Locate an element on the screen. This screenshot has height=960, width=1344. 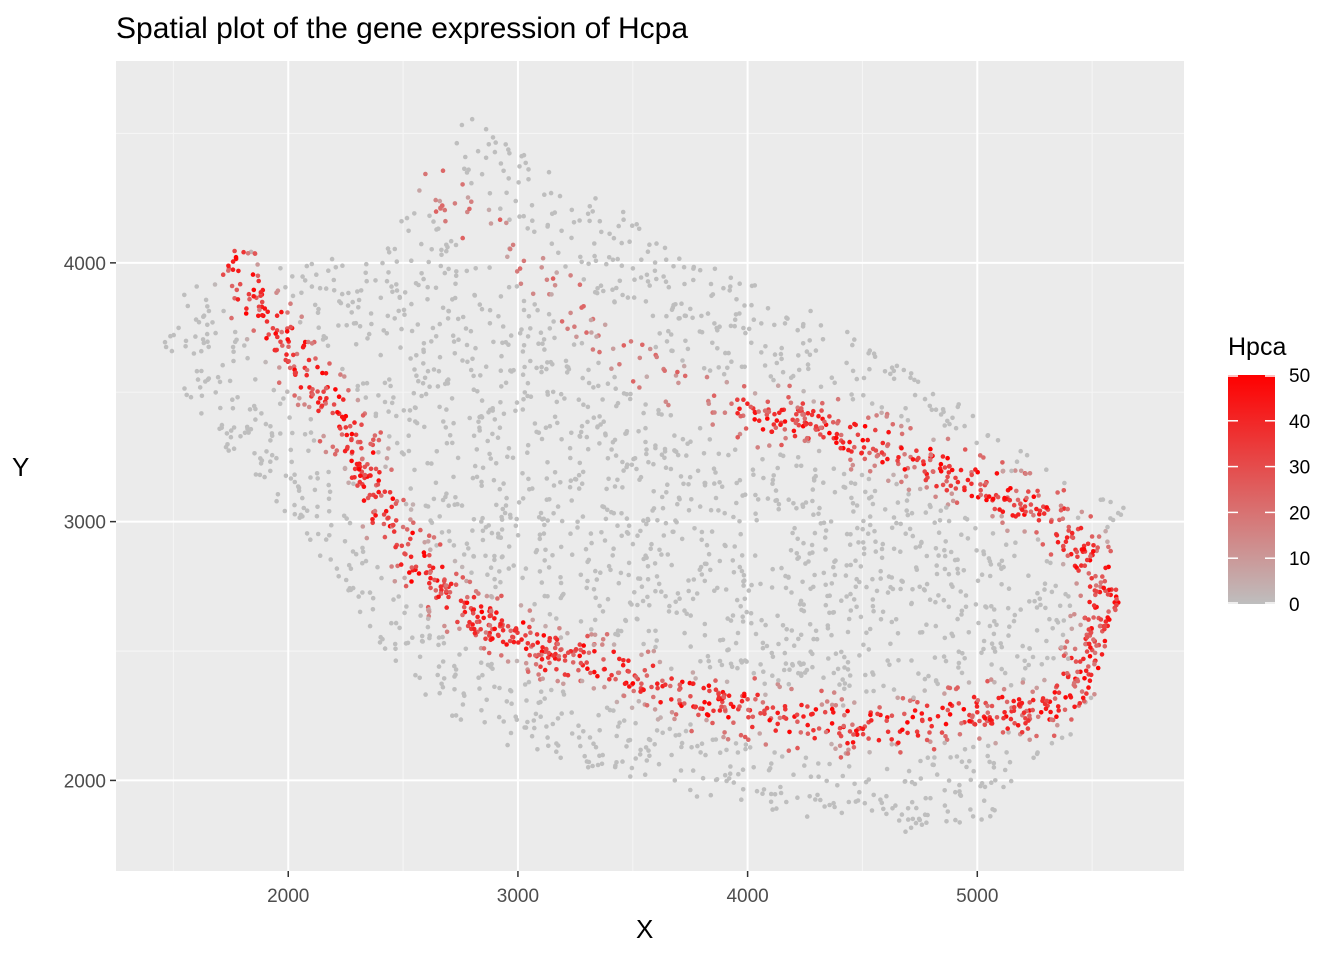
x-tick-label: 4000 is located at coordinates (747, 896).